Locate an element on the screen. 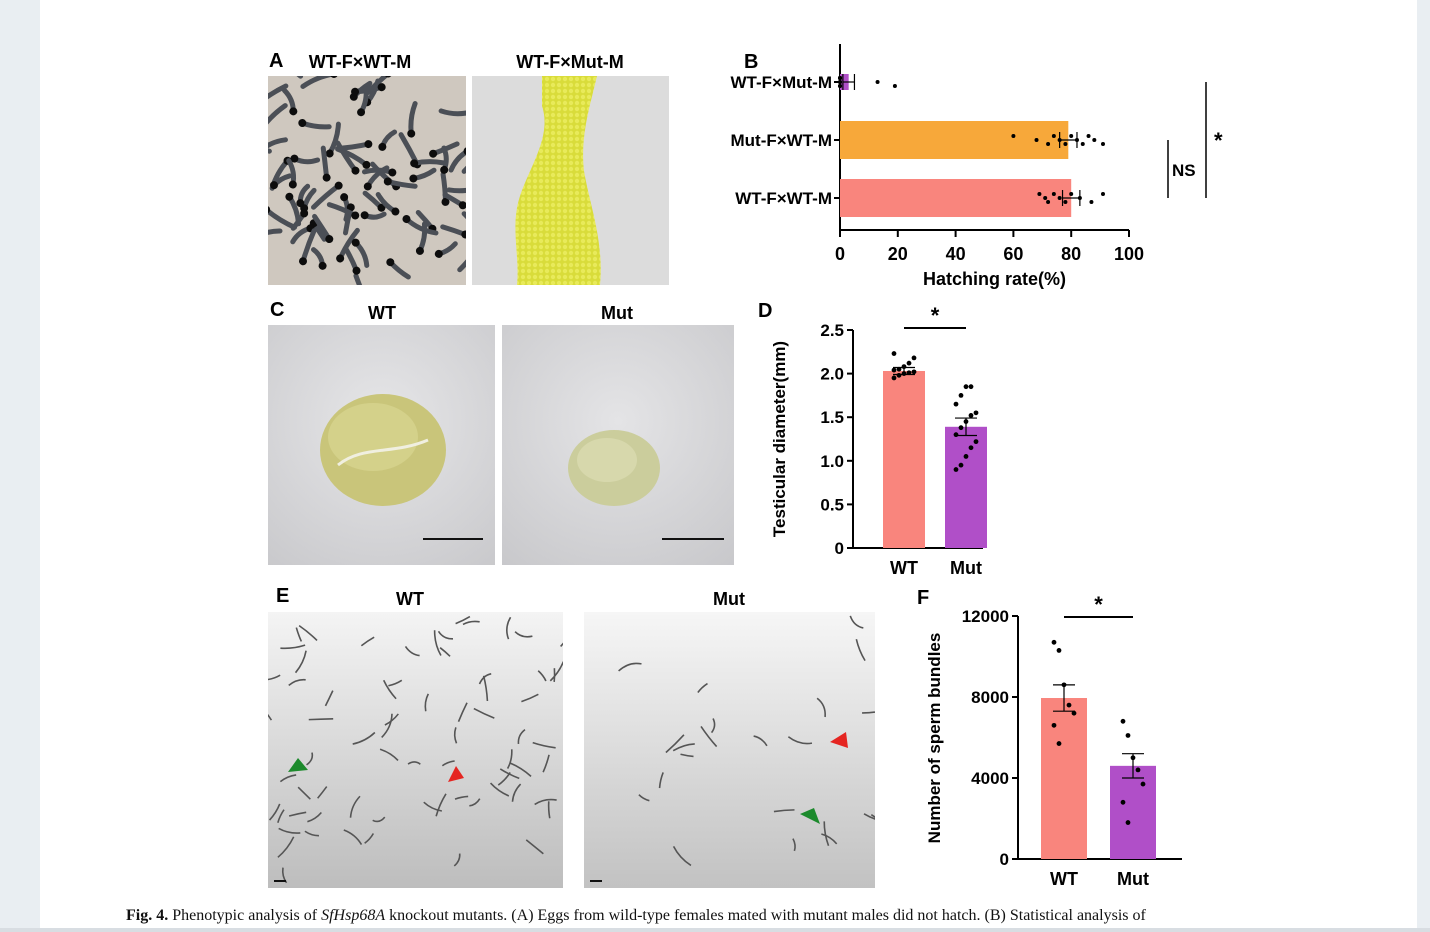 Image resolution: width=1430 pixels, height=932 pixels. red-arrow-icon is located at coordinates (839, 740).